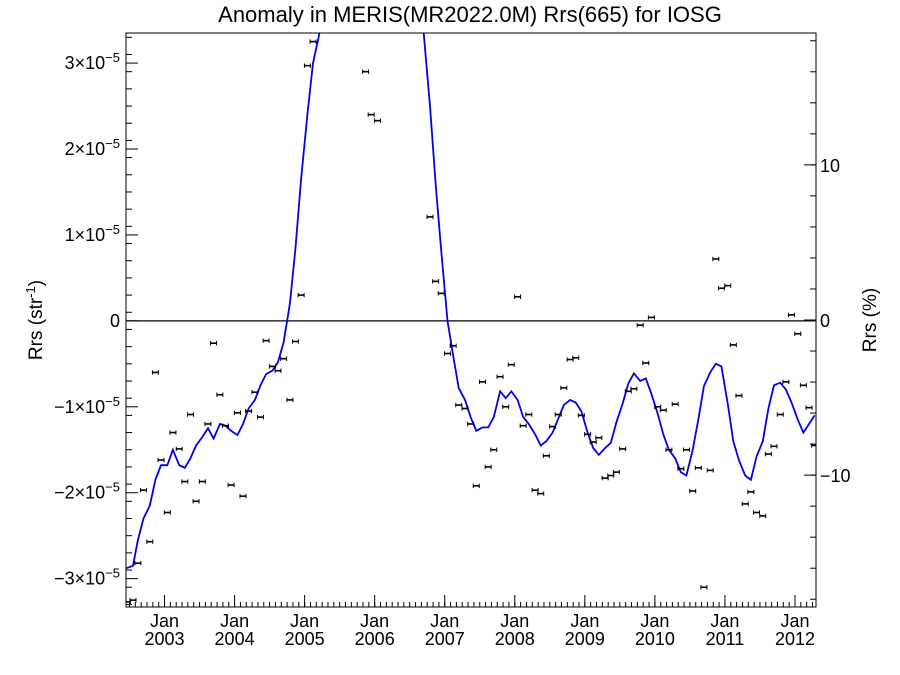 Image resolution: width=900 pixels, height=675 pixels. What do you see at coordinates (305, 639) in the screenshot?
I see `x-tick-year: 2005` at bounding box center [305, 639].